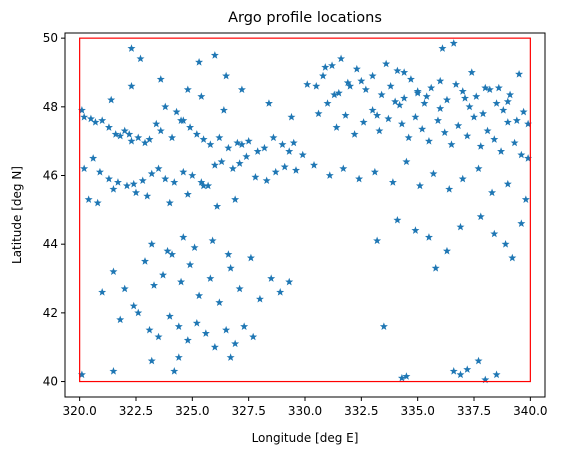 The width and height of the screenshot is (563, 453). I want to click on x-tick-label: 322.5, so click(136, 411).